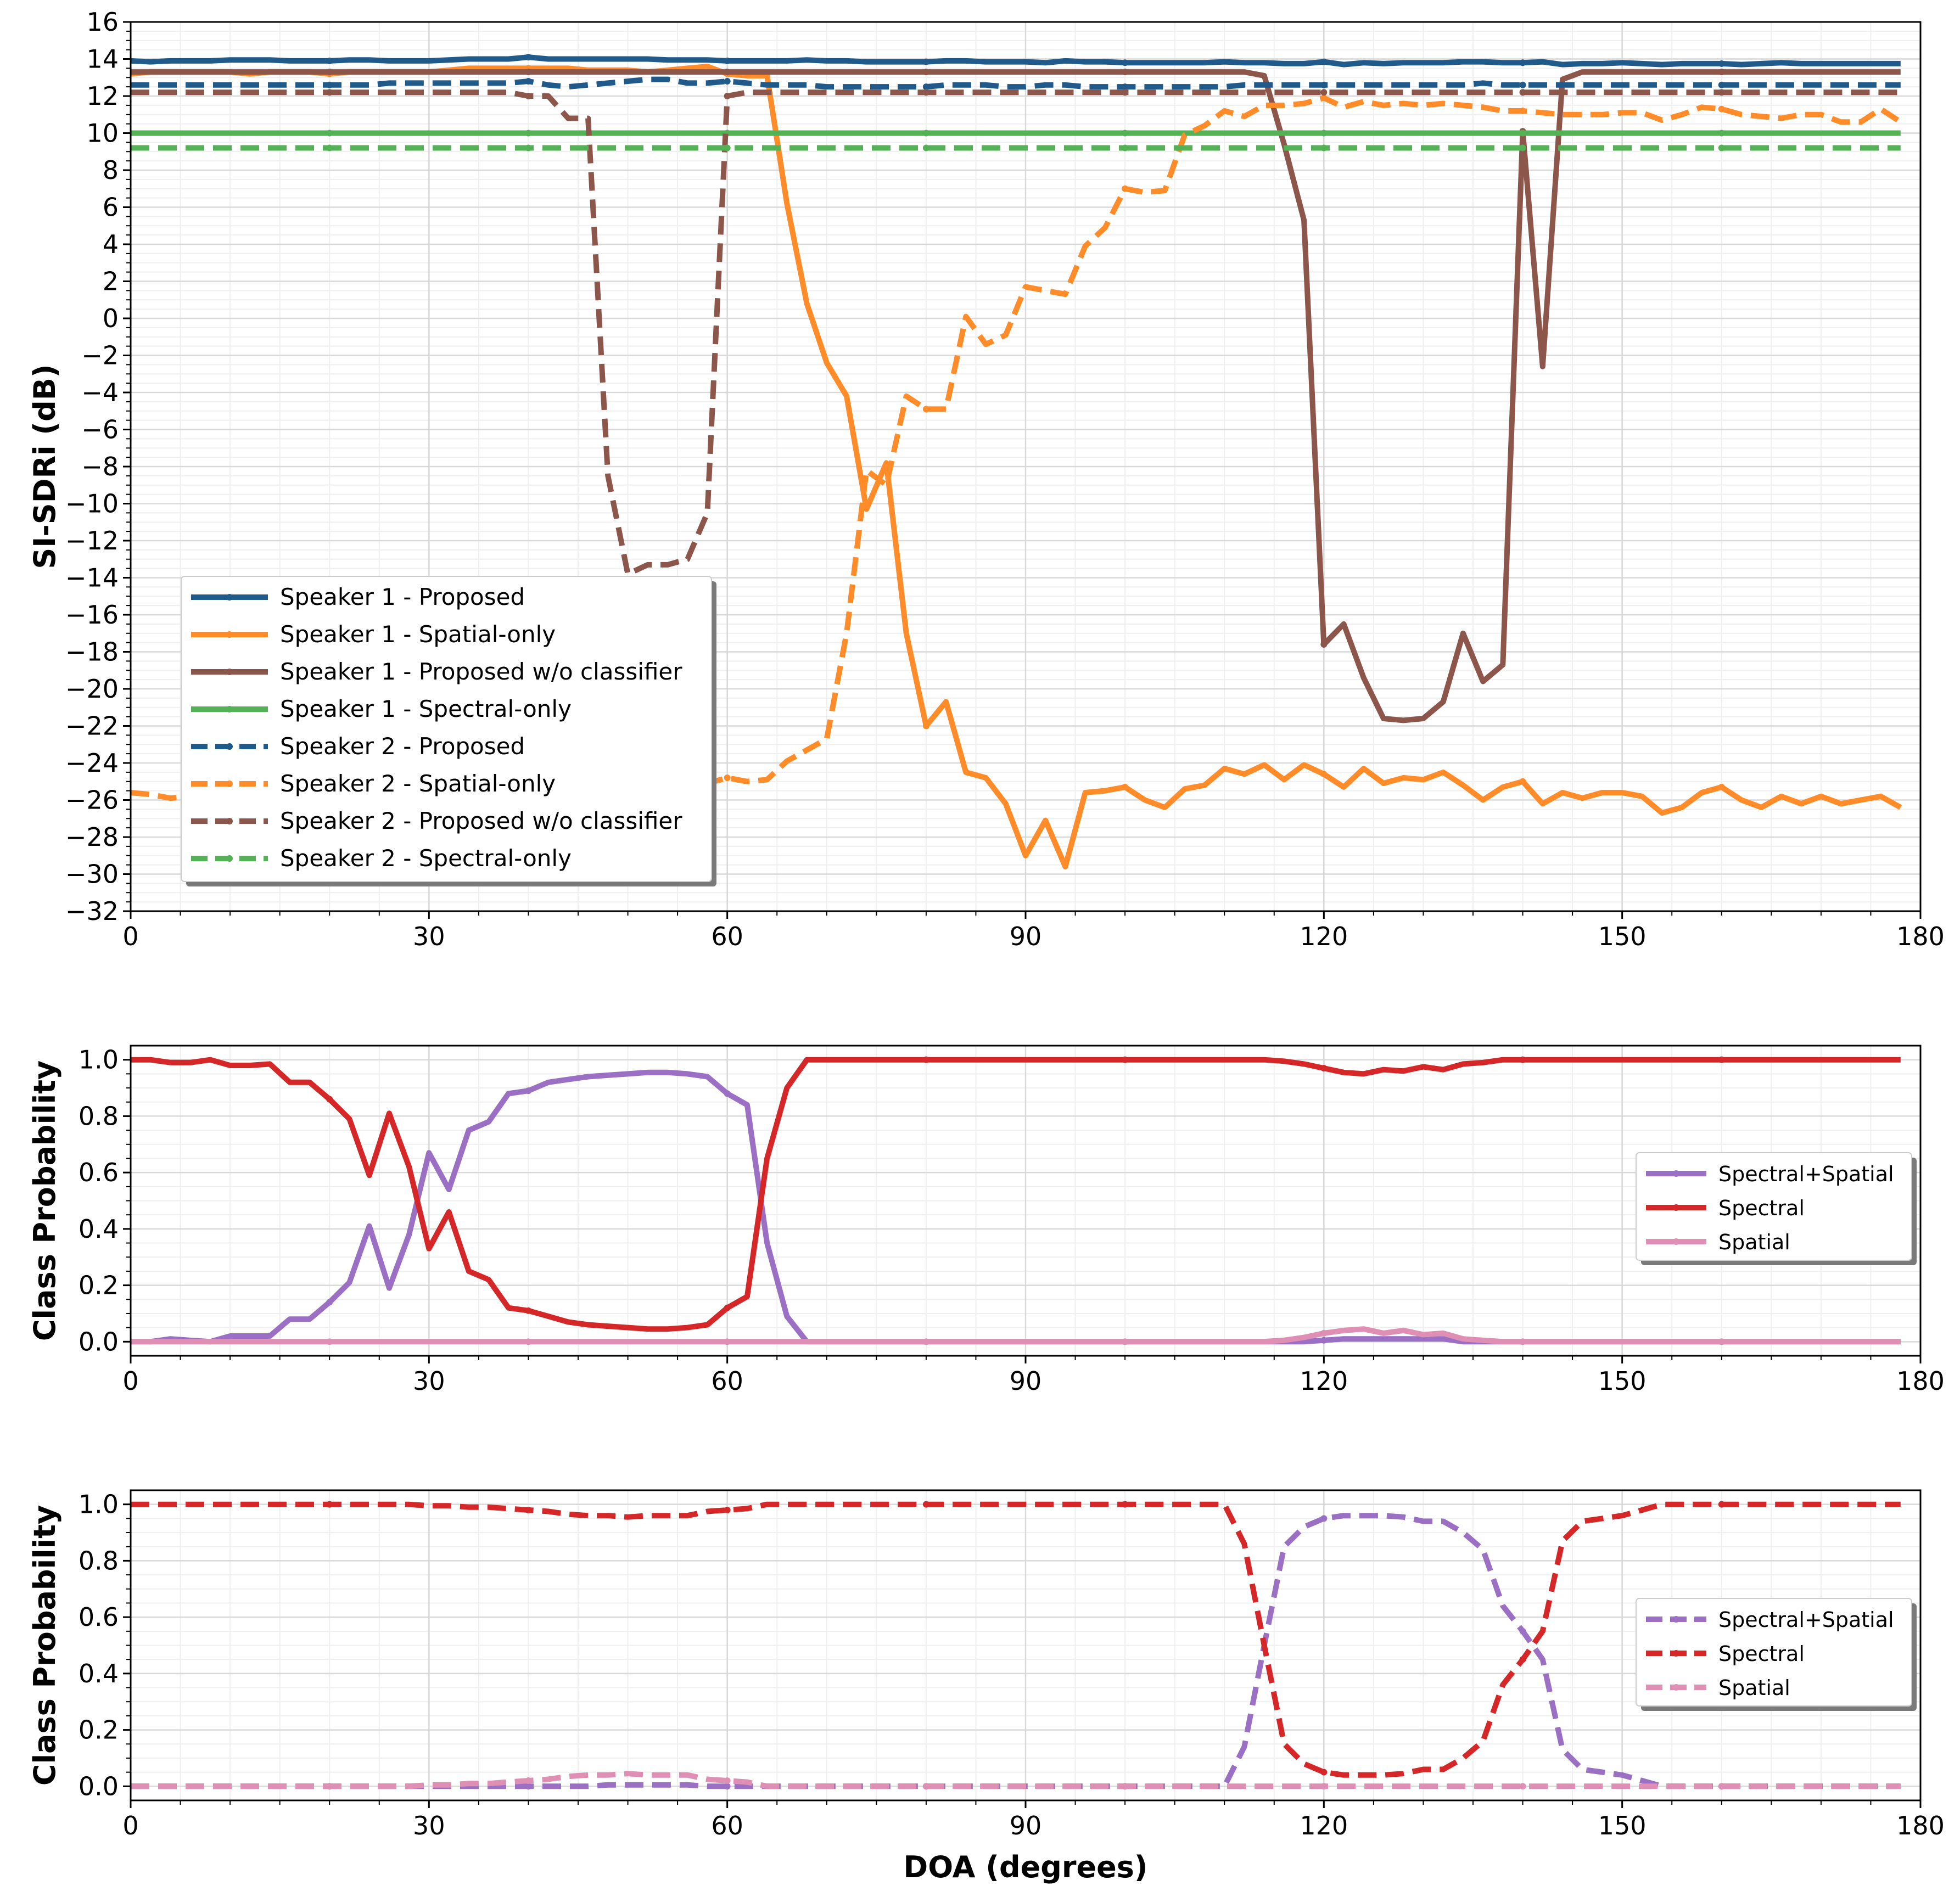  What do you see at coordinates (1324, 1381) in the screenshot?
I see `x-tick-label: 120` at bounding box center [1324, 1381].